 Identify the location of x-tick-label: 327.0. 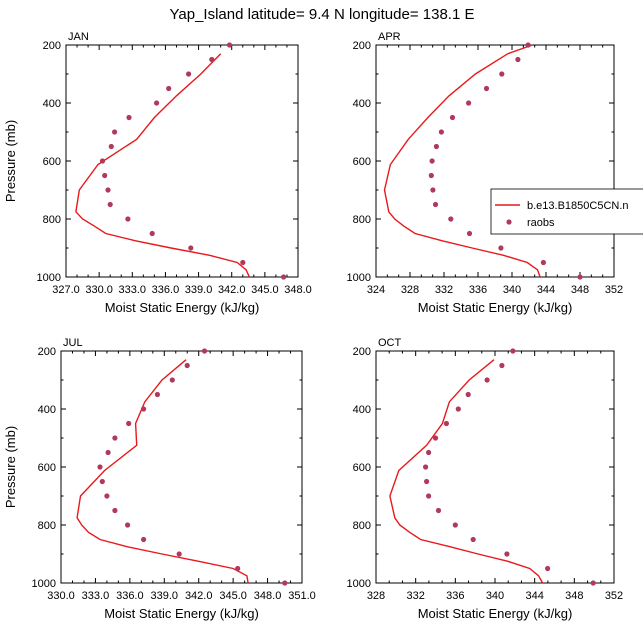
(66, 290).